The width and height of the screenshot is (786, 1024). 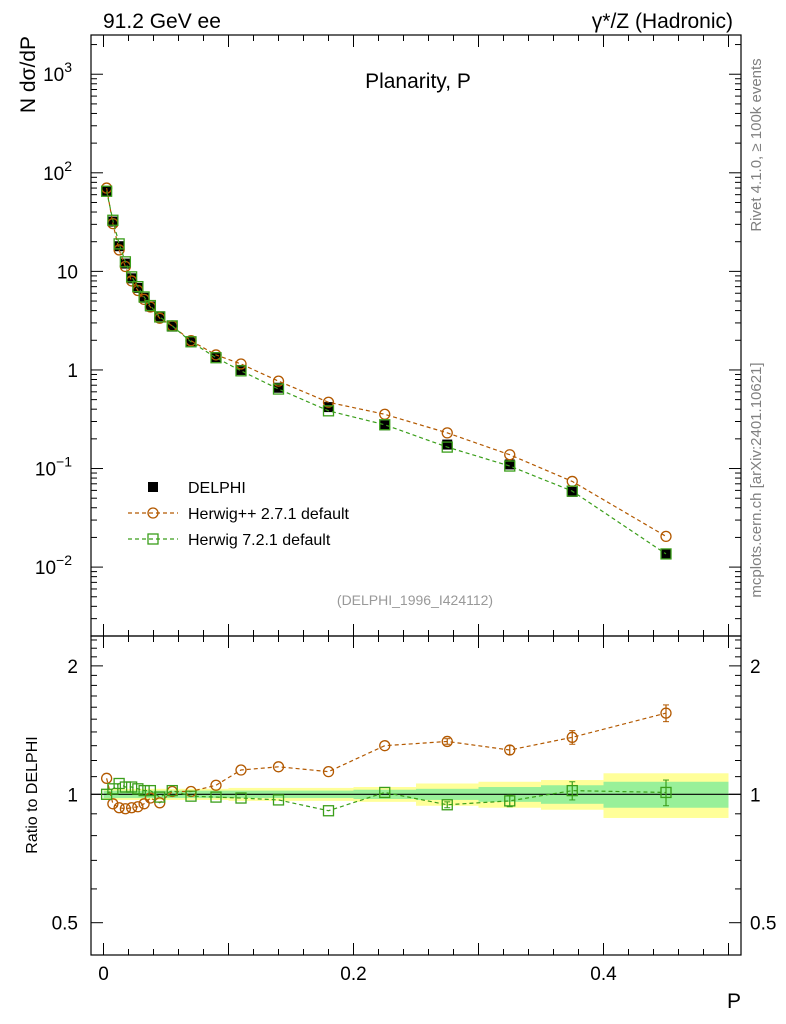 I want to click on y-tick-label: 10, so click(x=67, y=272).